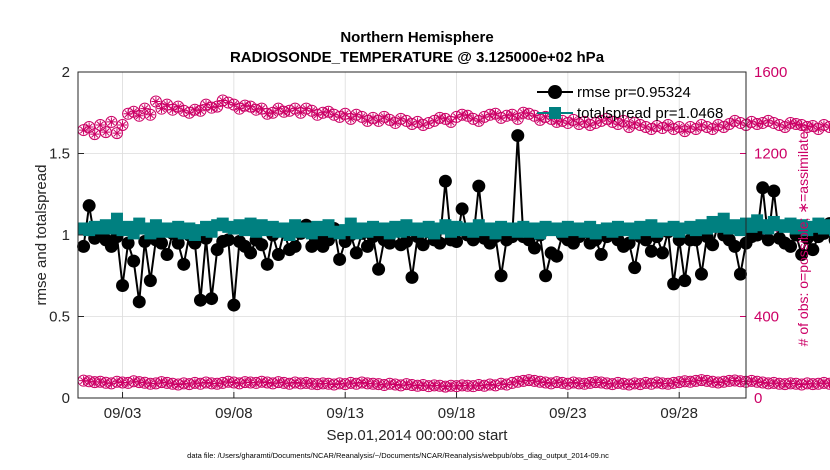 The image size is (830, 470). What do you see at coordinates (123, 413) in the screenshot?
I see `x-tick-label: 09/03` at bounding box center [123, 413].